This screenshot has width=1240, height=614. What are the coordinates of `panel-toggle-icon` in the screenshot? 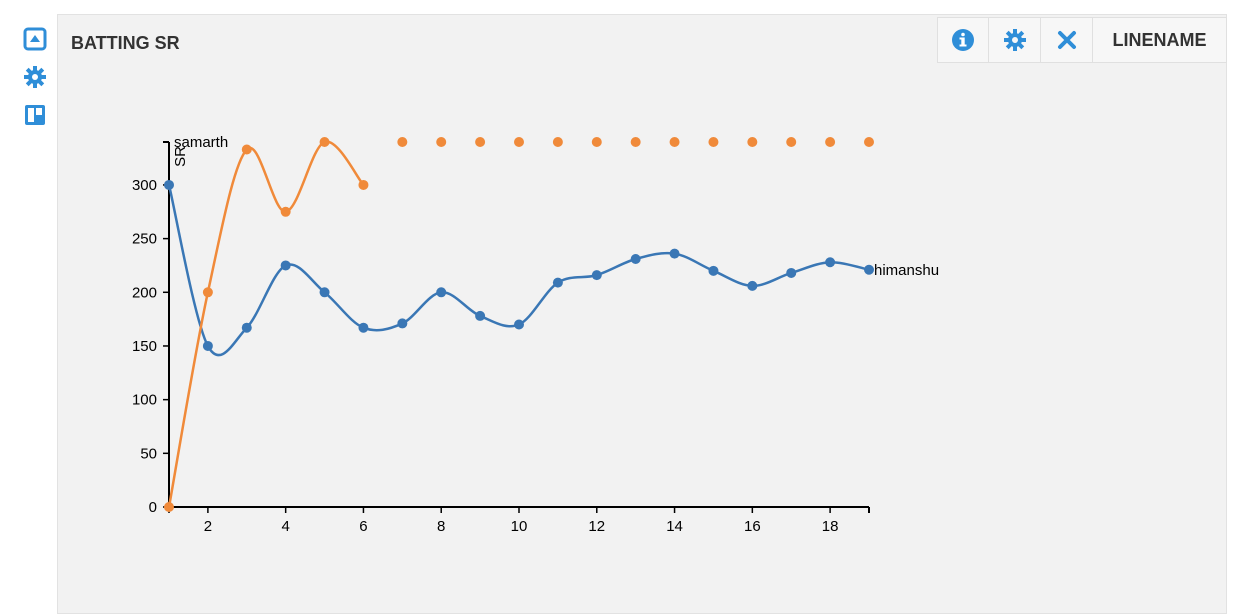 It's located at (35, 39).